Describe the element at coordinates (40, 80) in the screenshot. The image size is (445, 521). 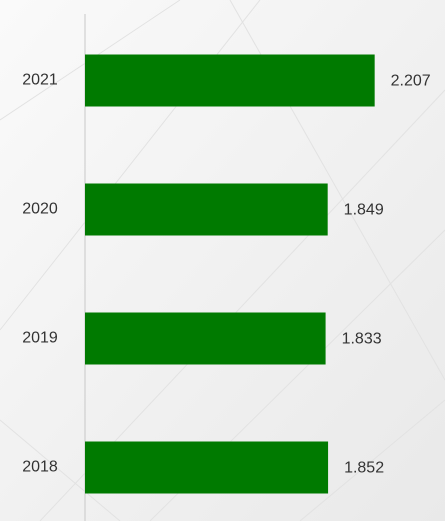
I see `category-label: 2021` at that location.